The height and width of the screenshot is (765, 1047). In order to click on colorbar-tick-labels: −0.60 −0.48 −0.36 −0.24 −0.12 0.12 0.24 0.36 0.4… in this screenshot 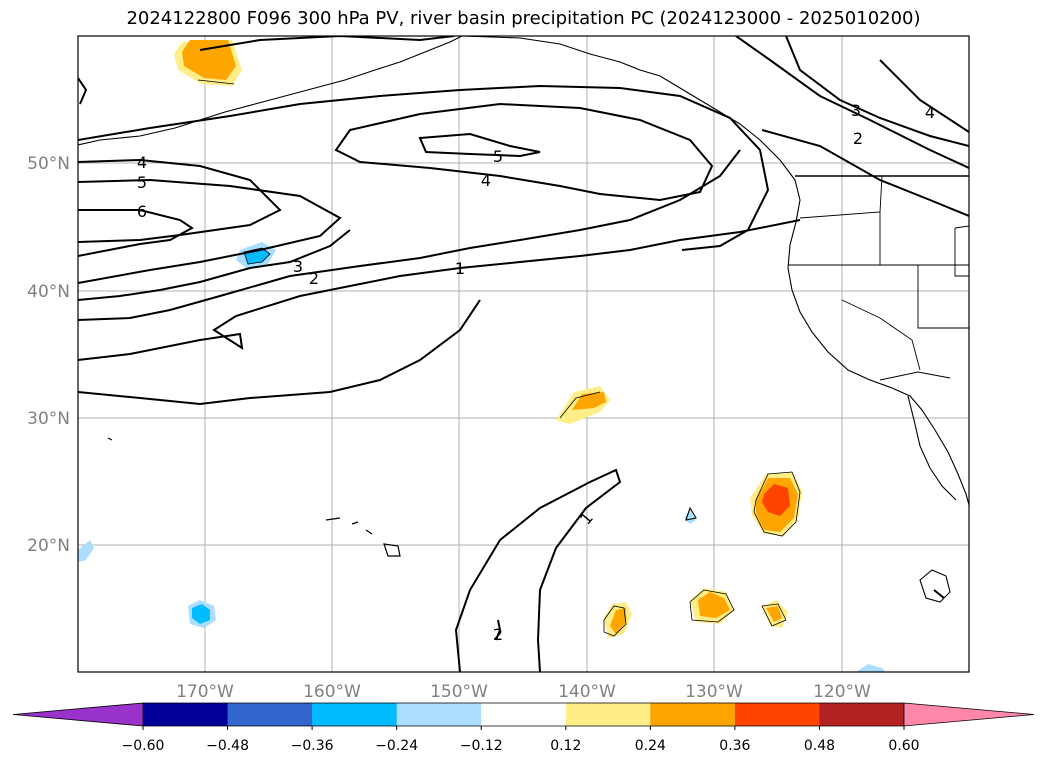, I will do `click(521, 740)`.